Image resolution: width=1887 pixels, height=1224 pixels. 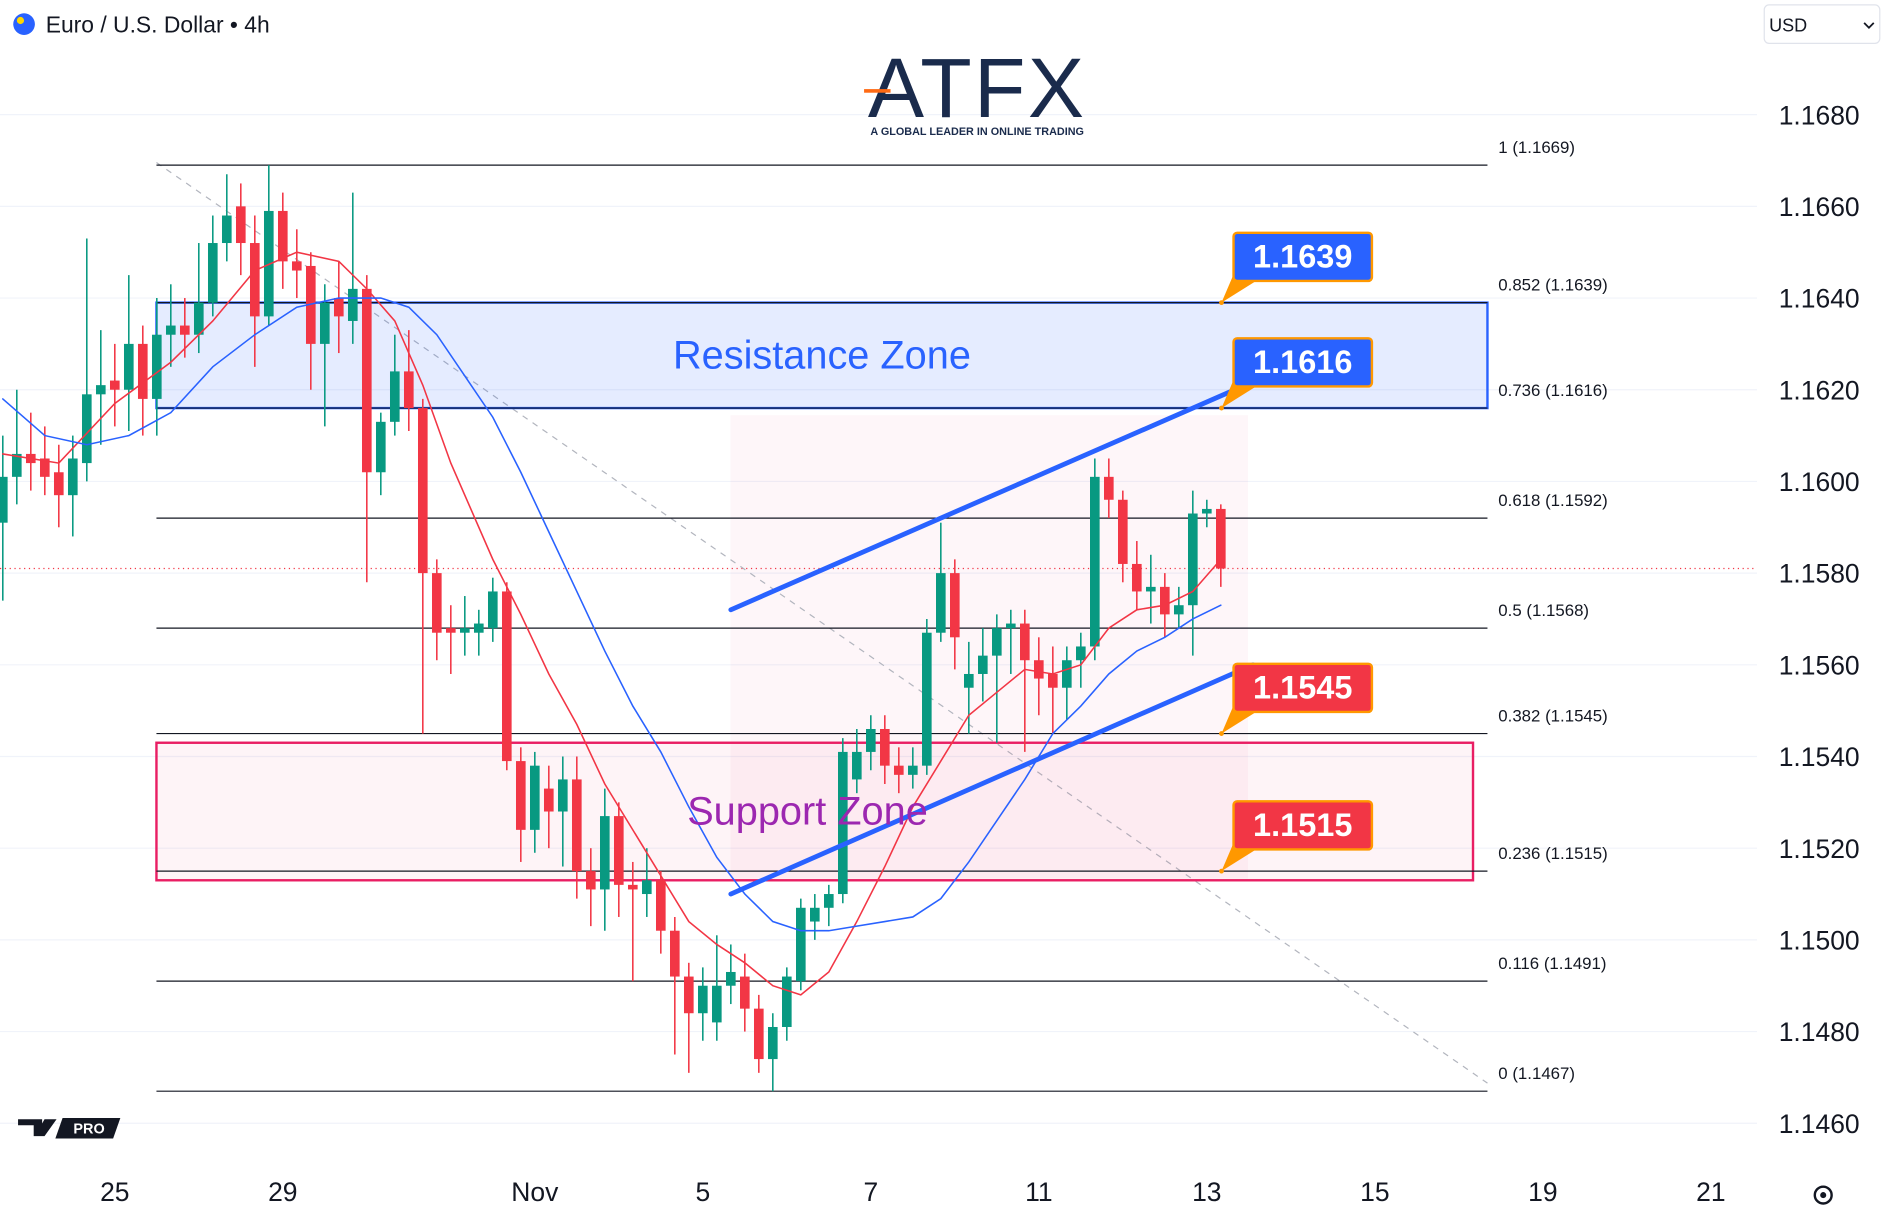 What do you see at coordinates (1869, 26) in the screenshot?
I see `dropdown-caret` at bounding box center [1869, 26].